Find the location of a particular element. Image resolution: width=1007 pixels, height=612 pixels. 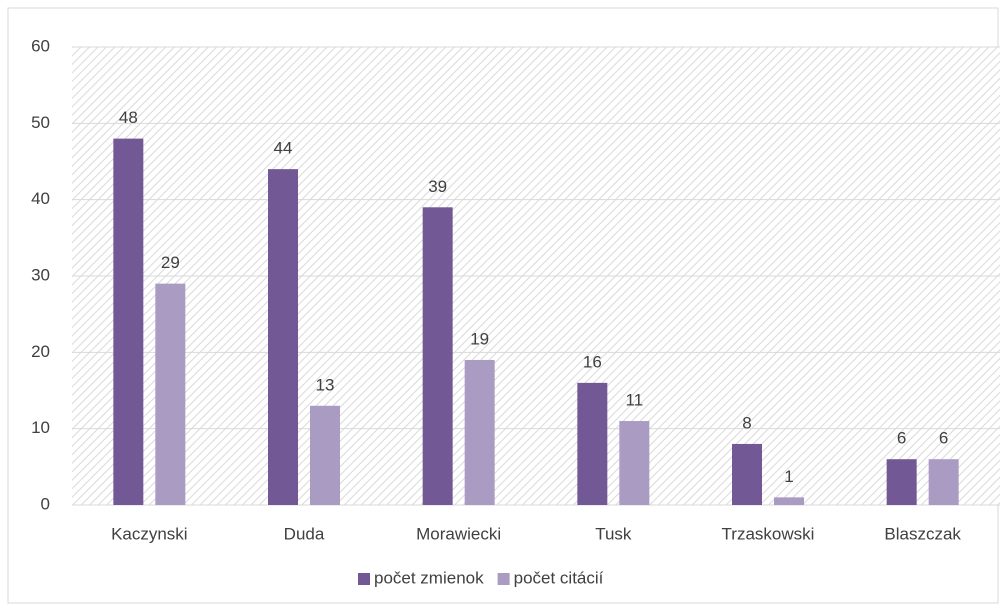

value-label: 48 is located at coordinates (128, 117).